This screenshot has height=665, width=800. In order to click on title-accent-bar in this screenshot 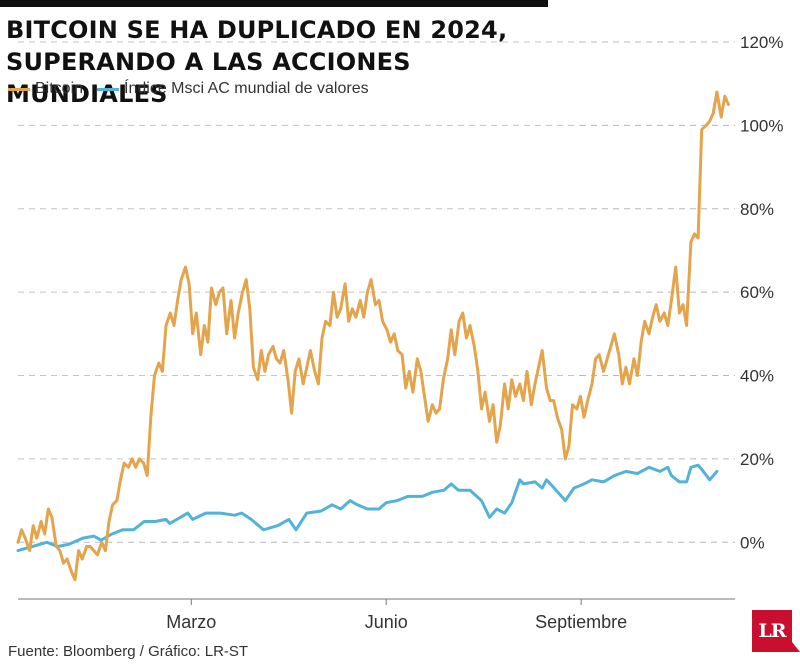, I will do `click(274, 3)`.